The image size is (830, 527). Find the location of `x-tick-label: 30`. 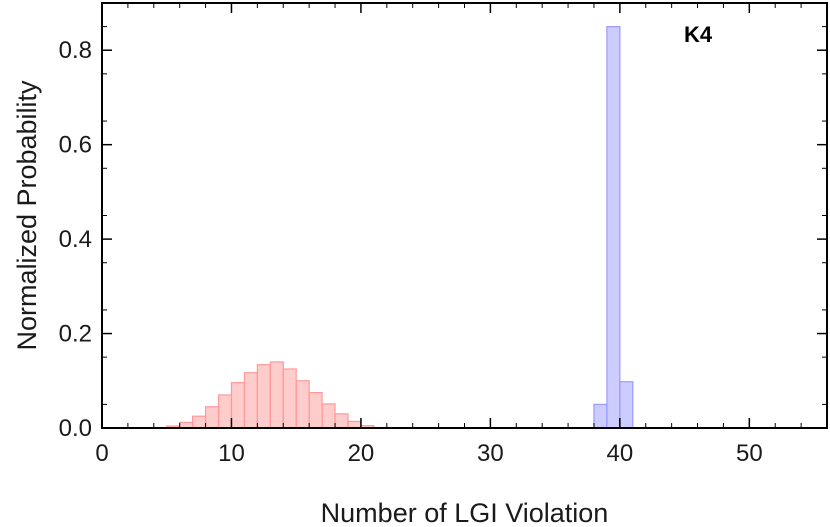

x-tick-label: 30 is located at coordinates (490, 453).